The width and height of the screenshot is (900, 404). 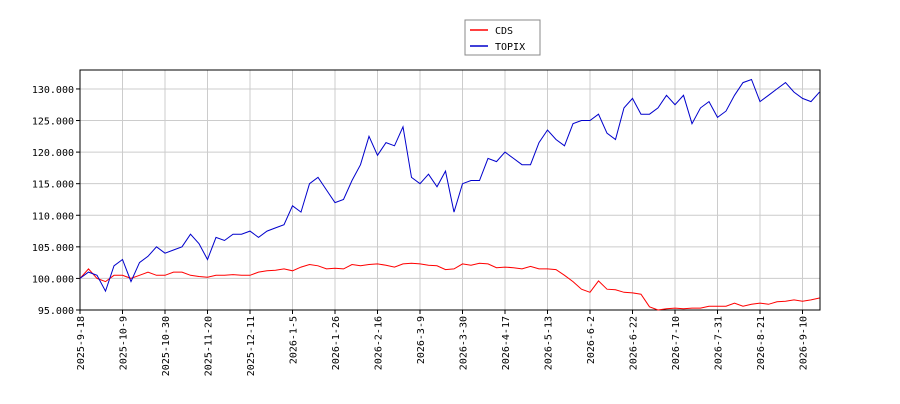 I want to click on x-tick-label: 2026-8-21, so click(x=761, y=343).